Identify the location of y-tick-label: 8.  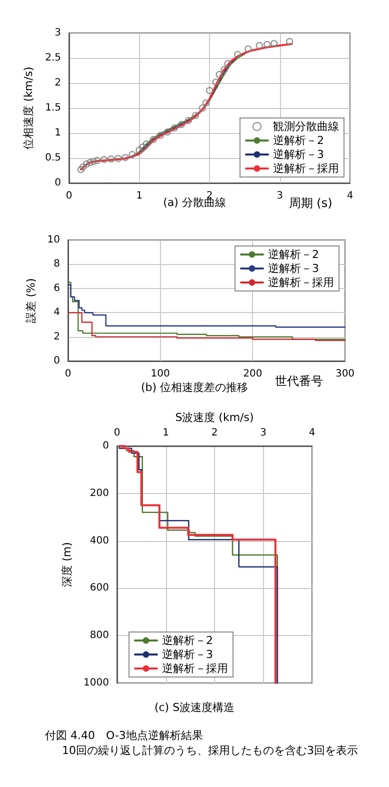
(57, 264).